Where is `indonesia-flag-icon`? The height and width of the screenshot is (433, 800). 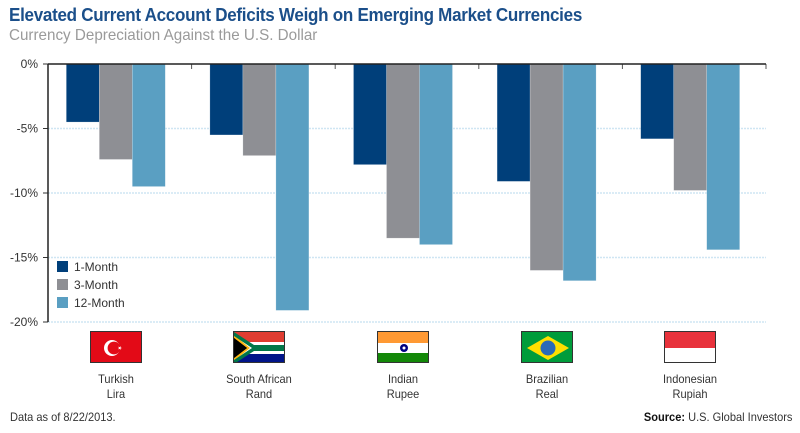 indonesia-flag-icon is located at coordinates (690, 347).